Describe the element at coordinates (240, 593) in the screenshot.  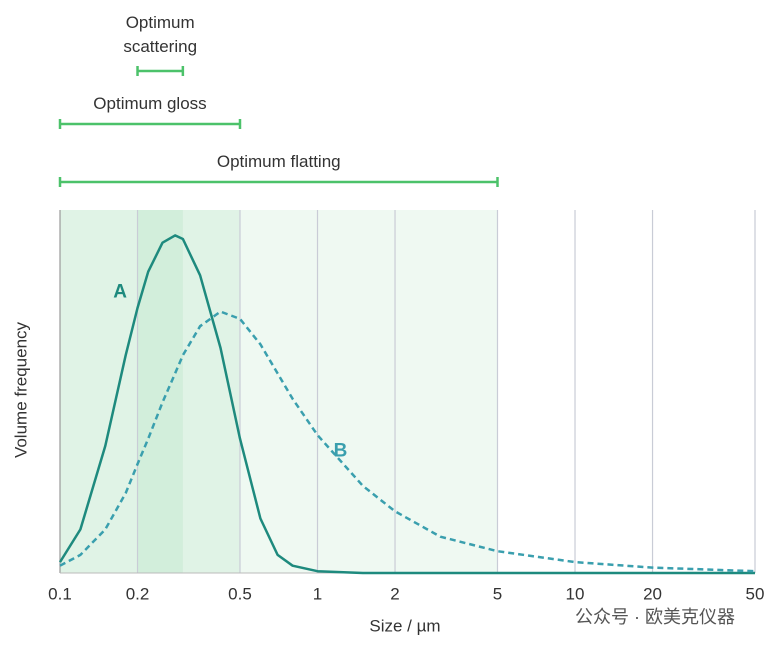
I see `x-tick-label: 0.5` at that location.